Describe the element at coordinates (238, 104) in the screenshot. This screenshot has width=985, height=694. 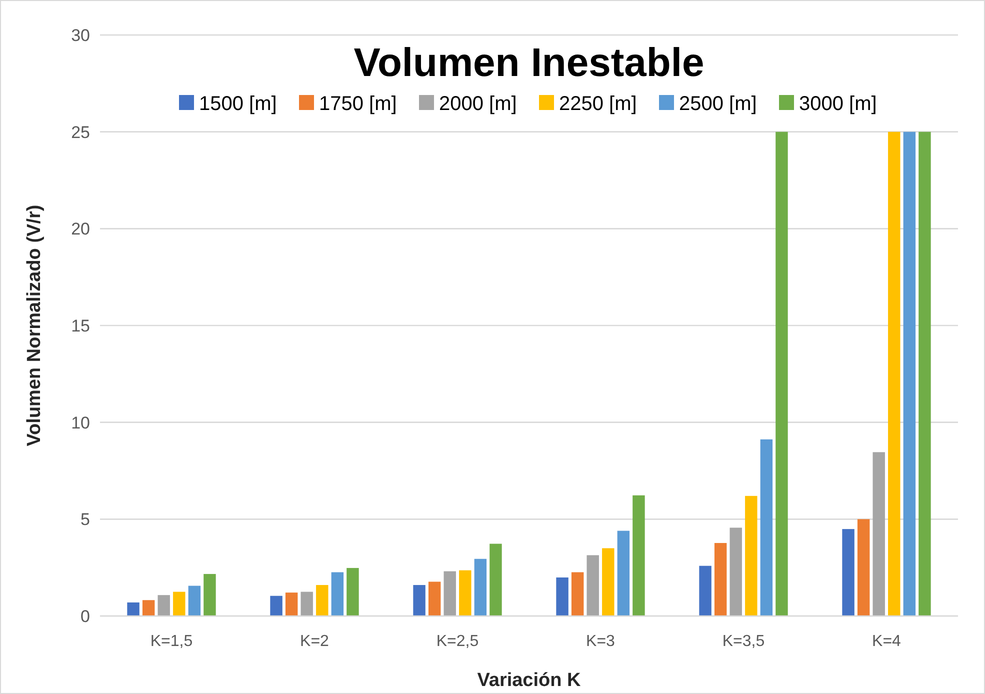
I see `legend-label: 1500 [m]` at that location.